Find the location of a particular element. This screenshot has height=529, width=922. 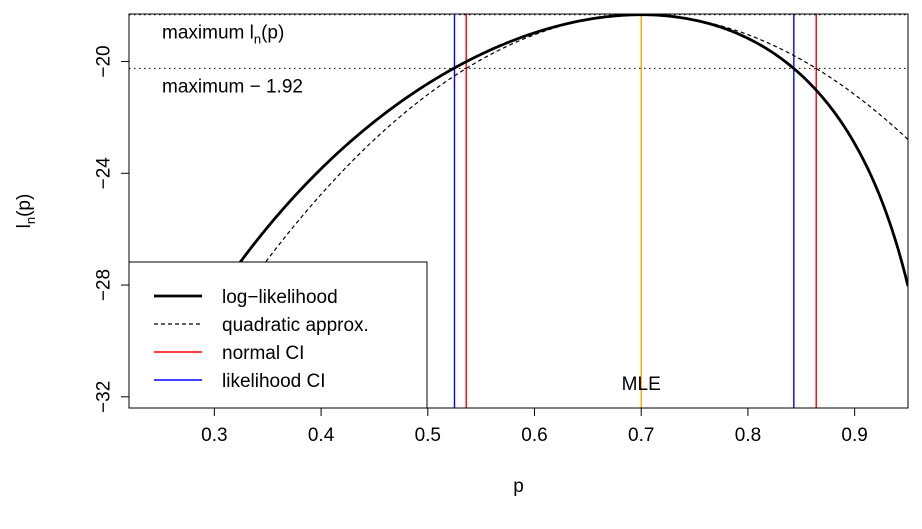

max-label-sub: n is located at coordinates (257, 39).